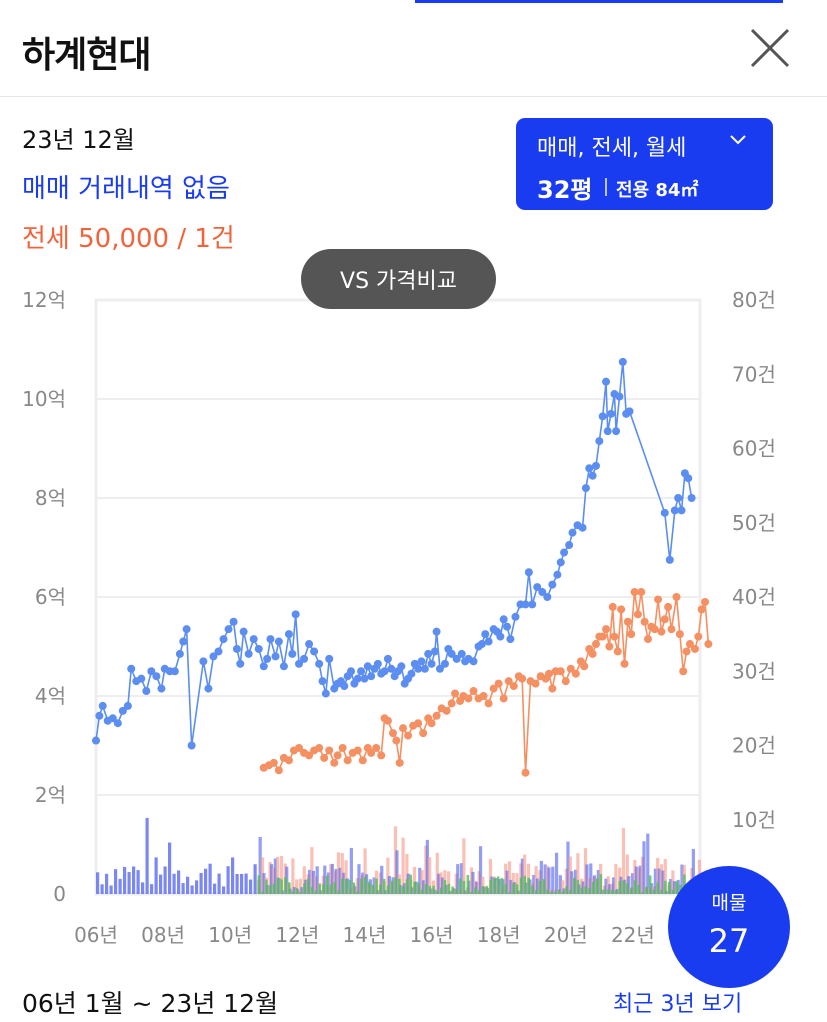  I want to click on x-tick-label: 16년, so click(432, 935).